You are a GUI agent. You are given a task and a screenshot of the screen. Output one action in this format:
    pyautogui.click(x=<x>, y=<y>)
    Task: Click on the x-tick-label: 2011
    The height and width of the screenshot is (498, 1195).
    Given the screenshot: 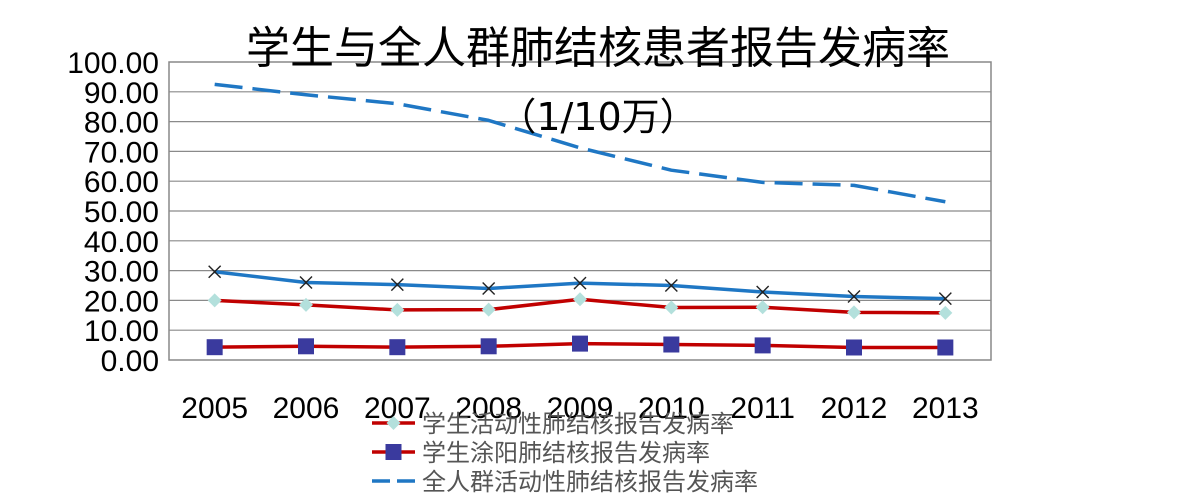 What is the action you would take?
    pyautogui.click(x=762, y=408)
    